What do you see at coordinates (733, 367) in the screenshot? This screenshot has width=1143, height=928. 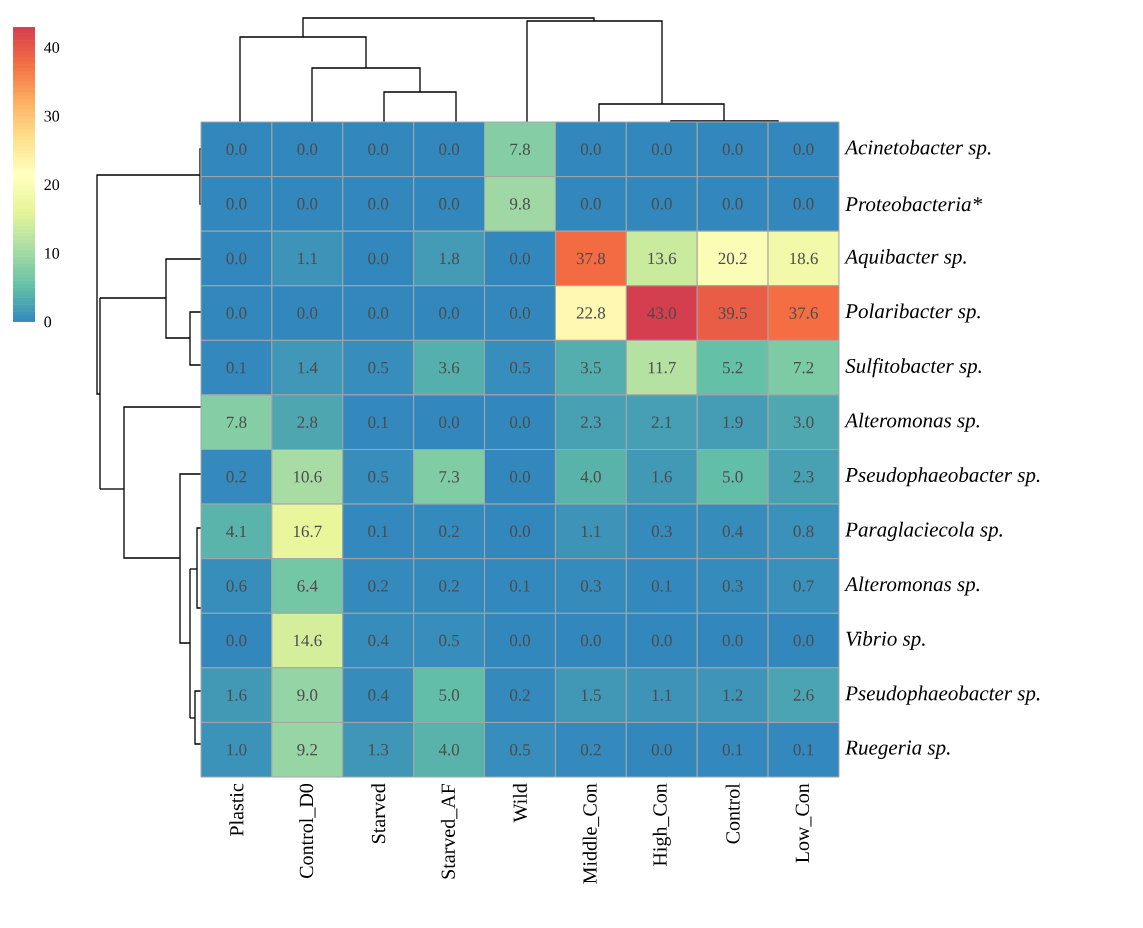 I see `data-label: 5.2` at bounding box center [733, 367].